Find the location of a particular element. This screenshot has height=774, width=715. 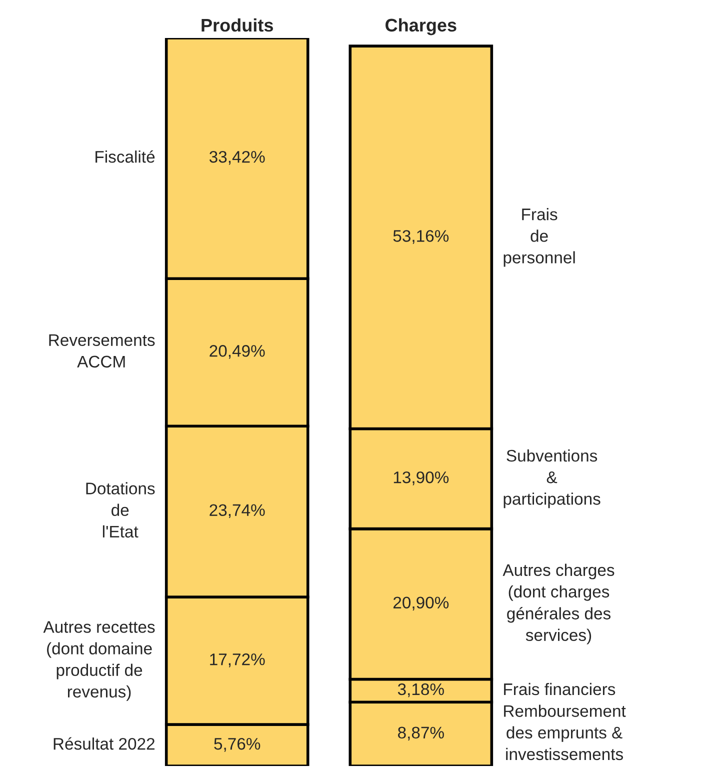

data-label: 3,18% is located at coordinates (421, 690).